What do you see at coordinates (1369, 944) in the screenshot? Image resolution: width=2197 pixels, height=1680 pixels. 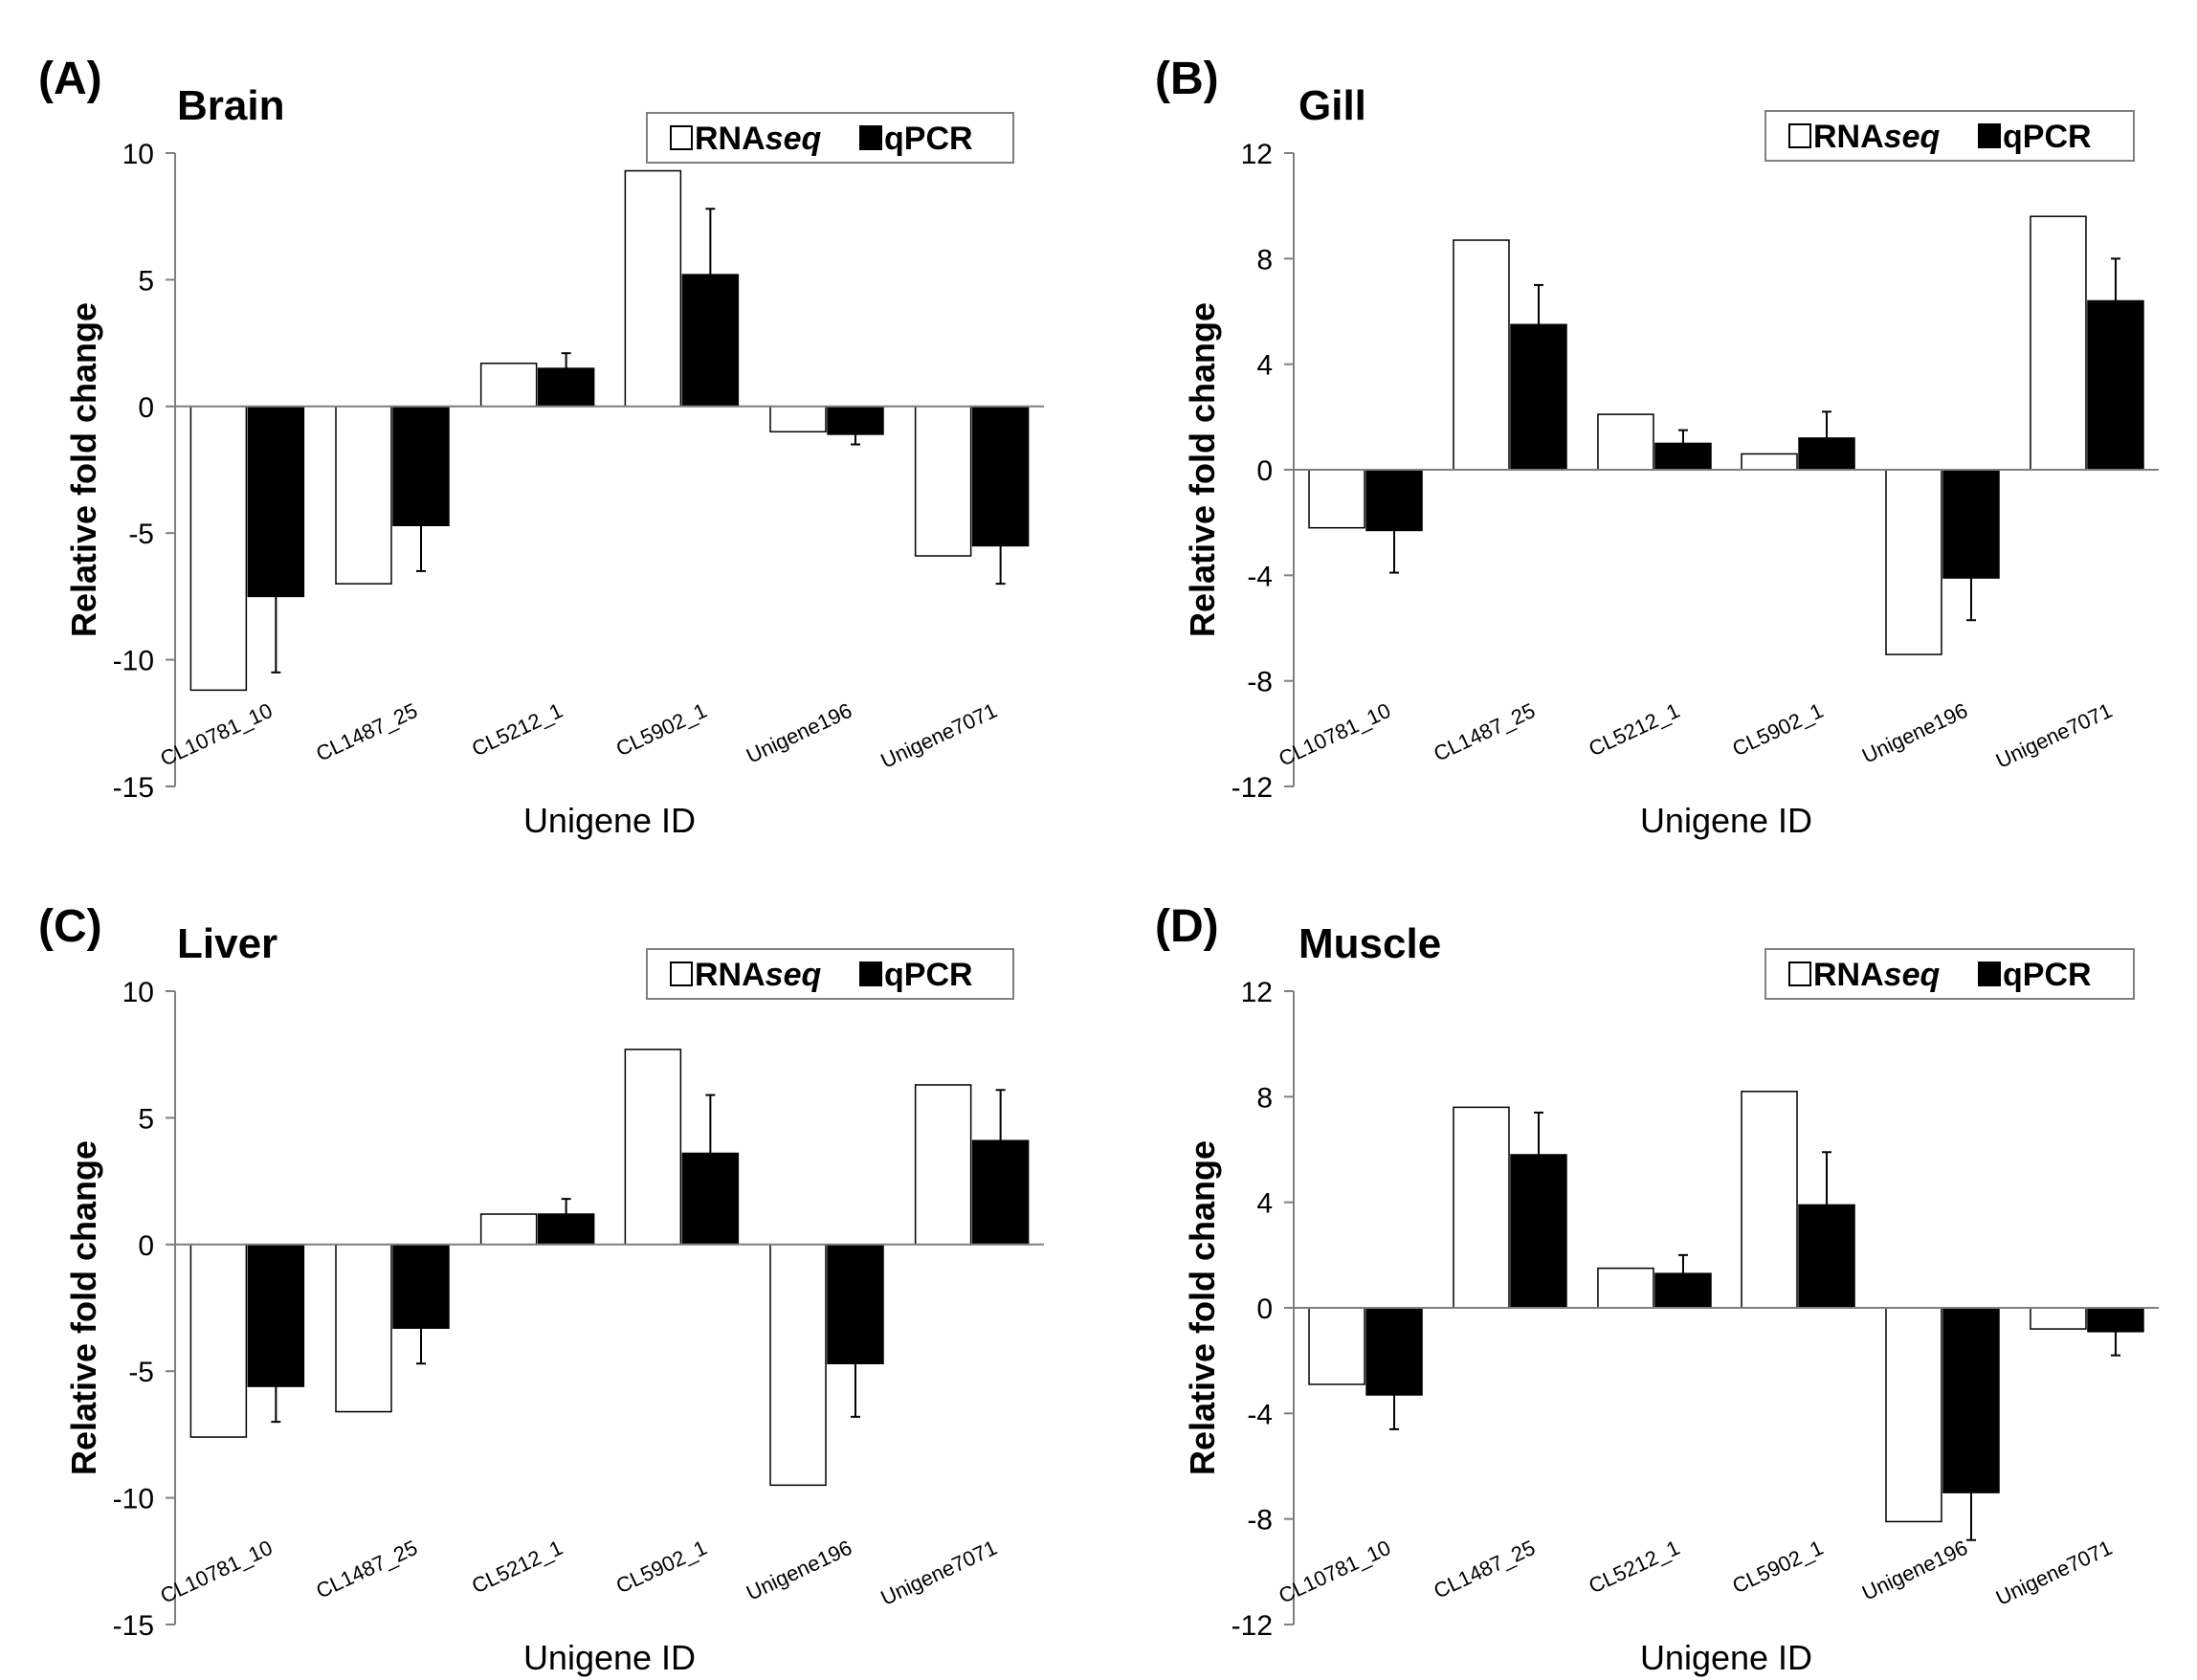 I see `panel-title: Muscle` at bounding box center [1369, 944].